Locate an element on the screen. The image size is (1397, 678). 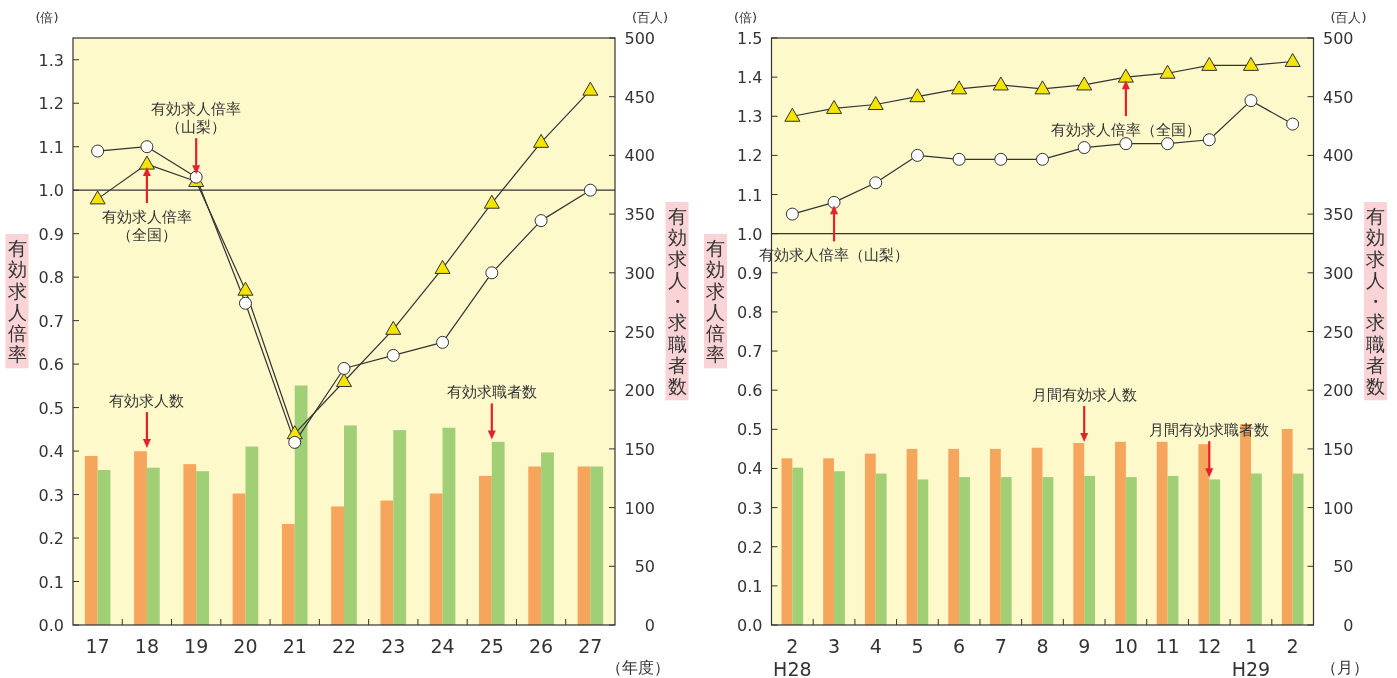
annotation: 月間有効求人数 is located at coordinates (1084, 394).